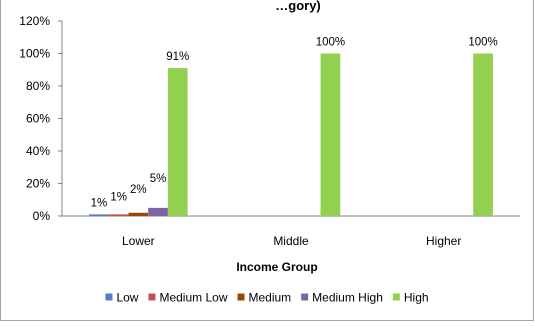 This screenshot has height=326, width=535. What do you see at coordinates (443, 241) in the screenshot?
I see `x-category-label: Higher` at bounding box center [443, 241].